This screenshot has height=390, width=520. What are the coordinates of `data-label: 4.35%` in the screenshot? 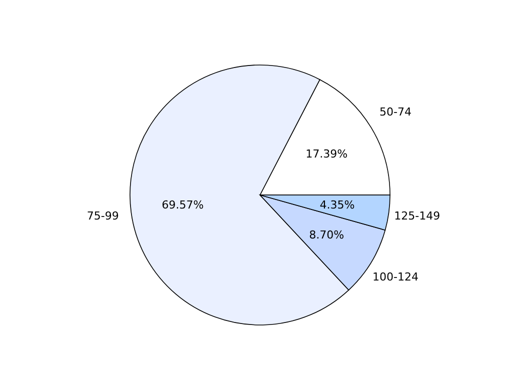 It's located at (337, 205).